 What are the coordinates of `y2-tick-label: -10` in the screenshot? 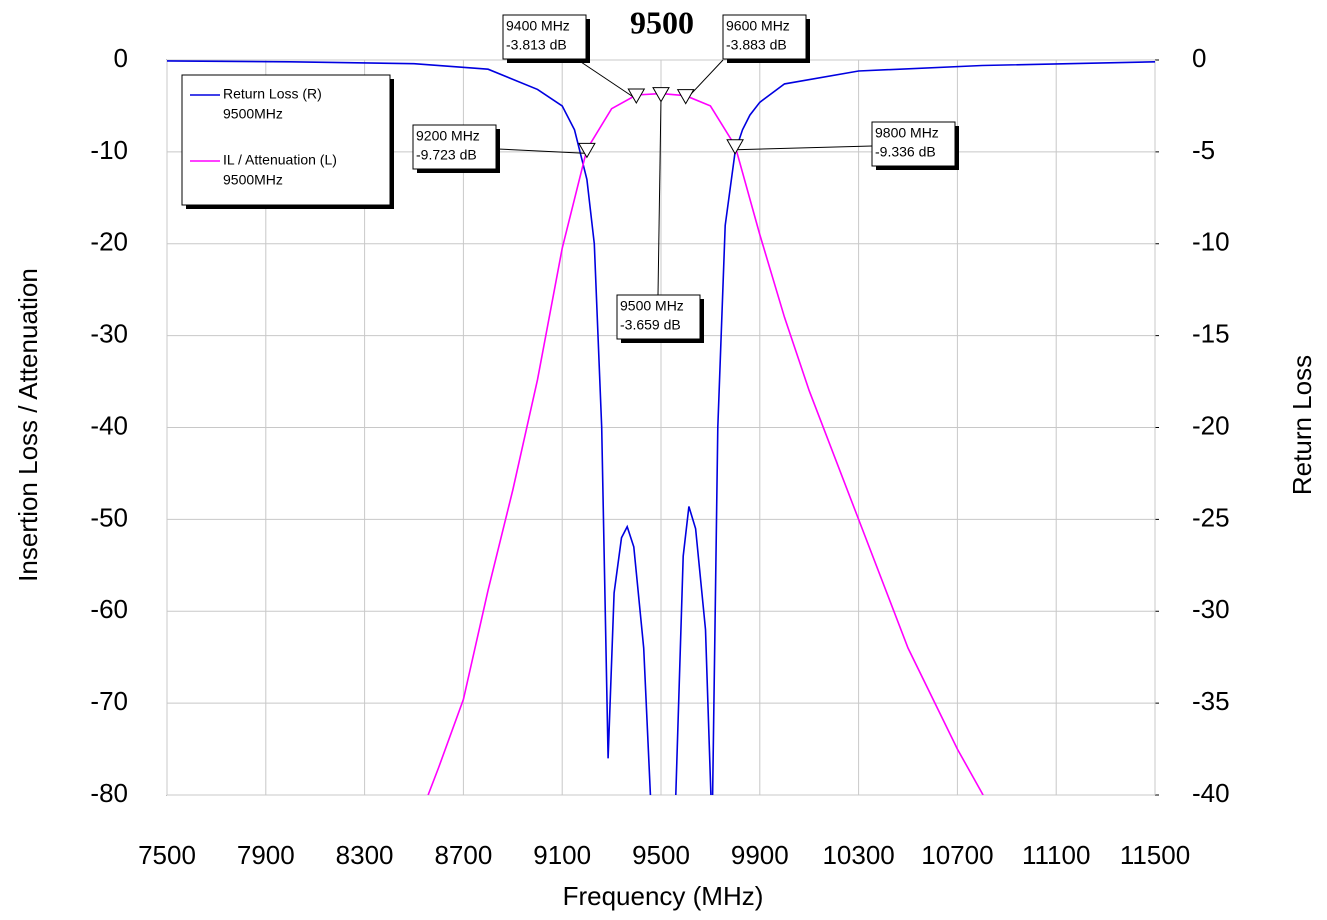 It's located at (1211, 242).